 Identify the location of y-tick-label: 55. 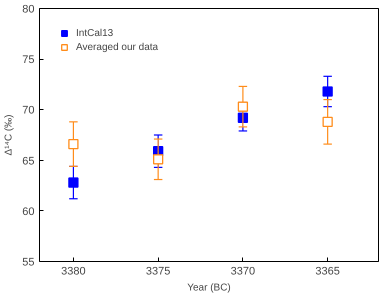
(28, 262).